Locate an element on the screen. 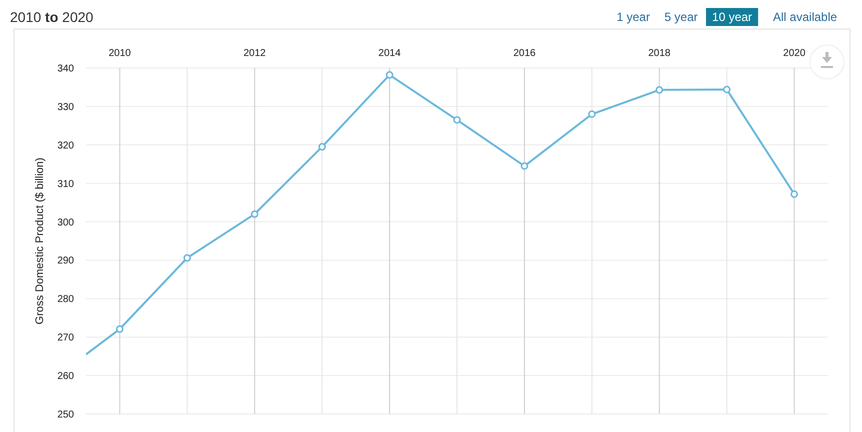  y-tick-label: 280 is located at coordinates (65, 300).